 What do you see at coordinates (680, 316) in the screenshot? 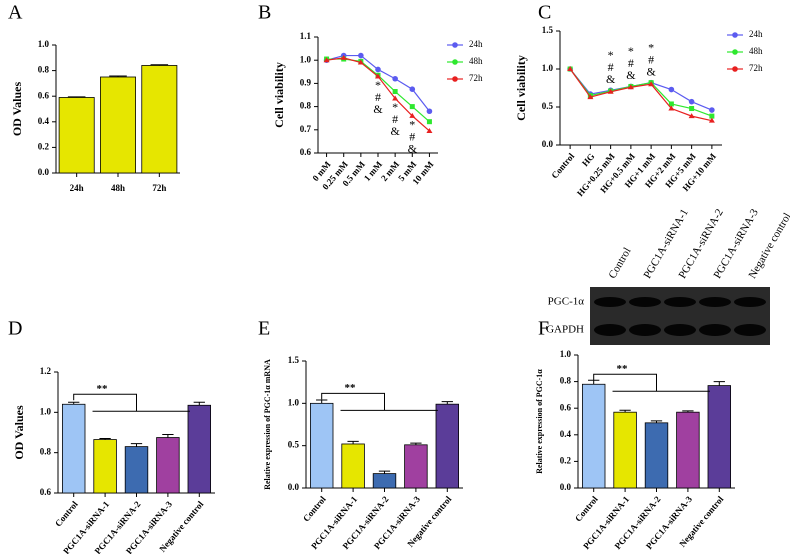
I see `blot-background` at bounding box center [680, 316].